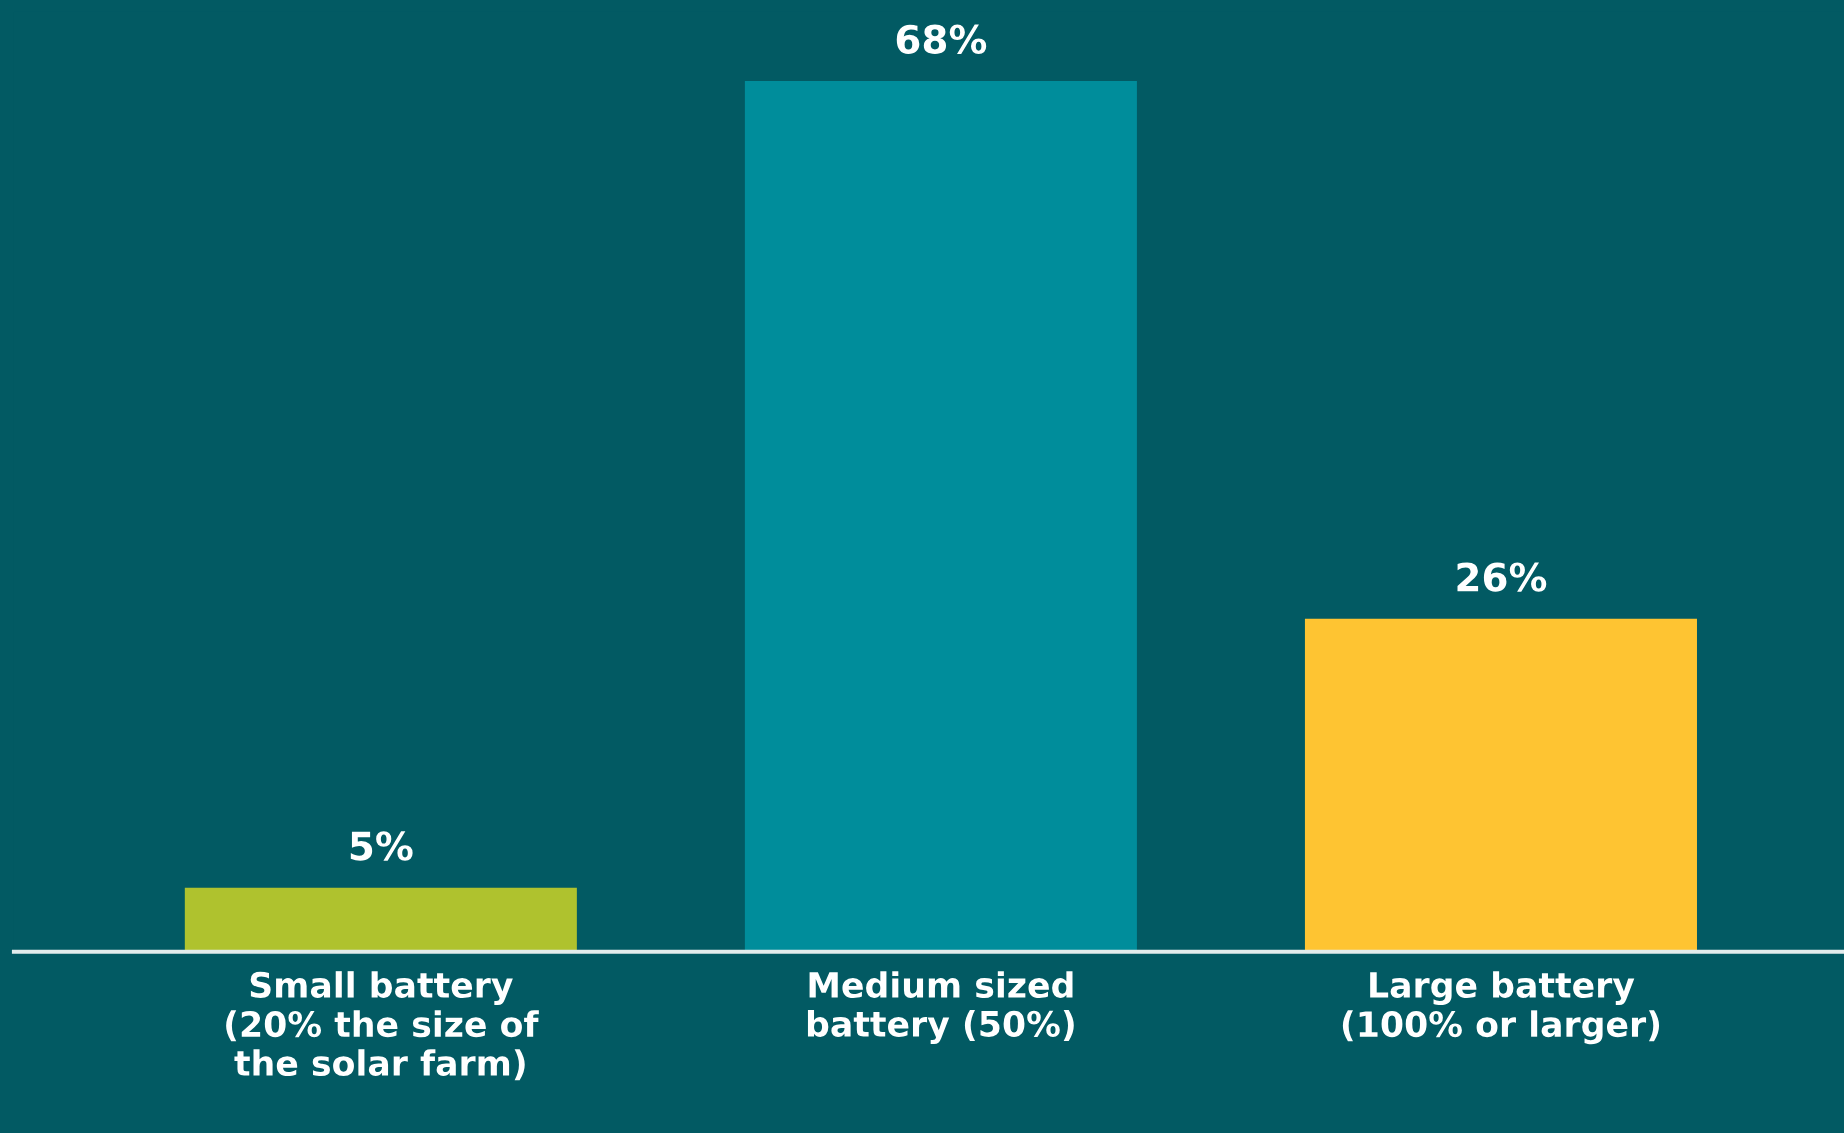  I want to click on x-tick-label: Medium sized battery (50%), so click(940, 1007).